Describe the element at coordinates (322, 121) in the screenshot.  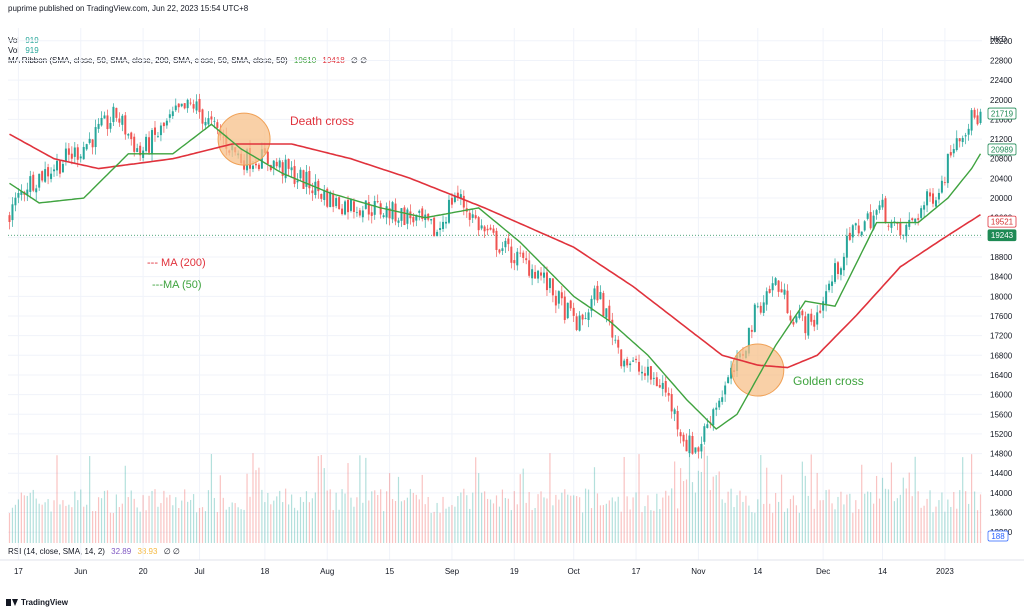
I see `annotation-death-cross: Death cross` at that location.